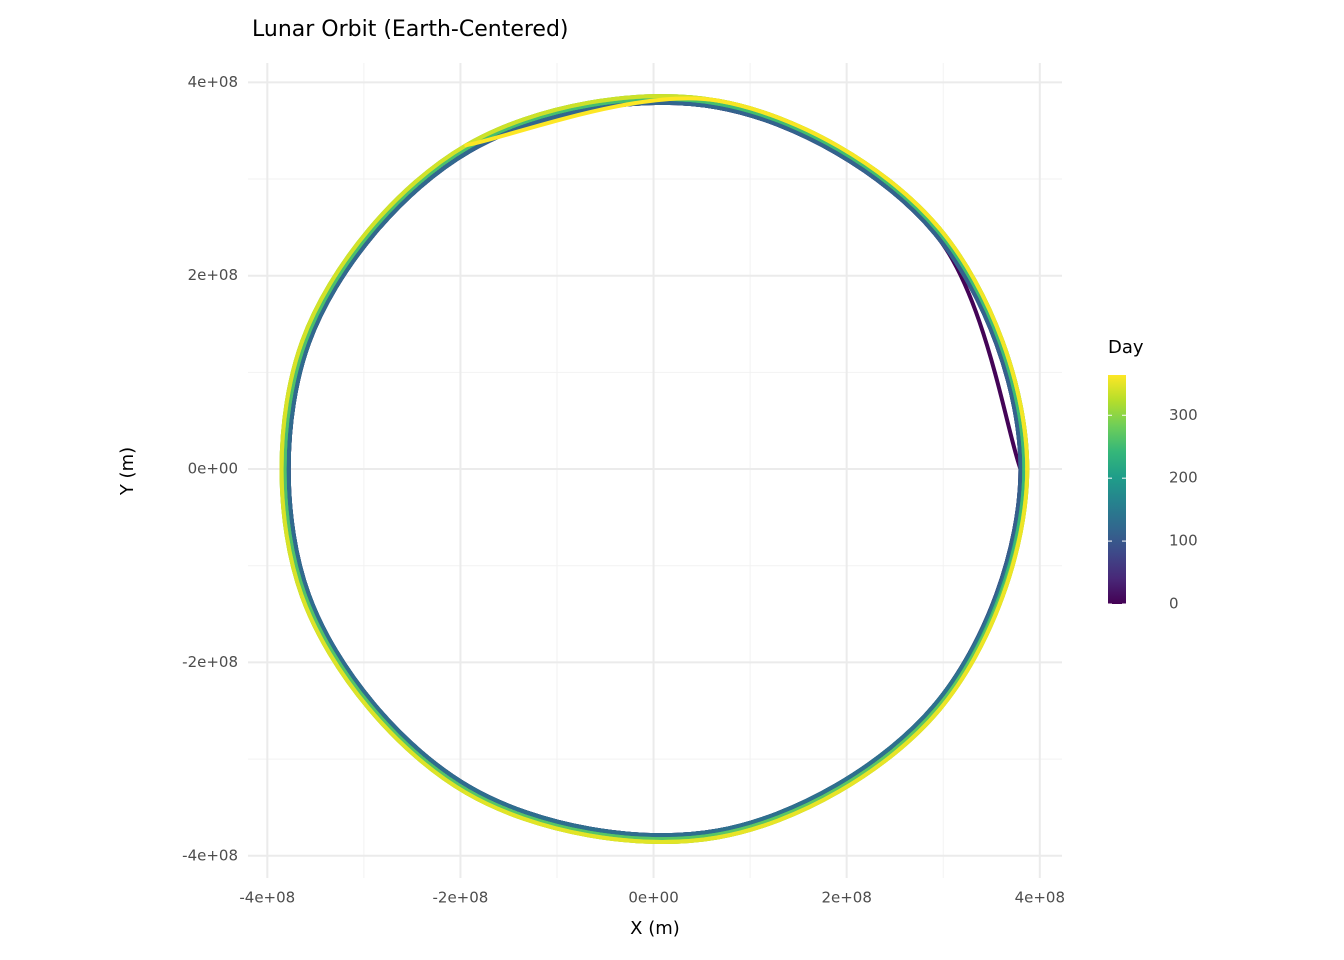 This screenshot has height=960, width=1344. I want to click on legend-title: Day, so click(1126, 347).